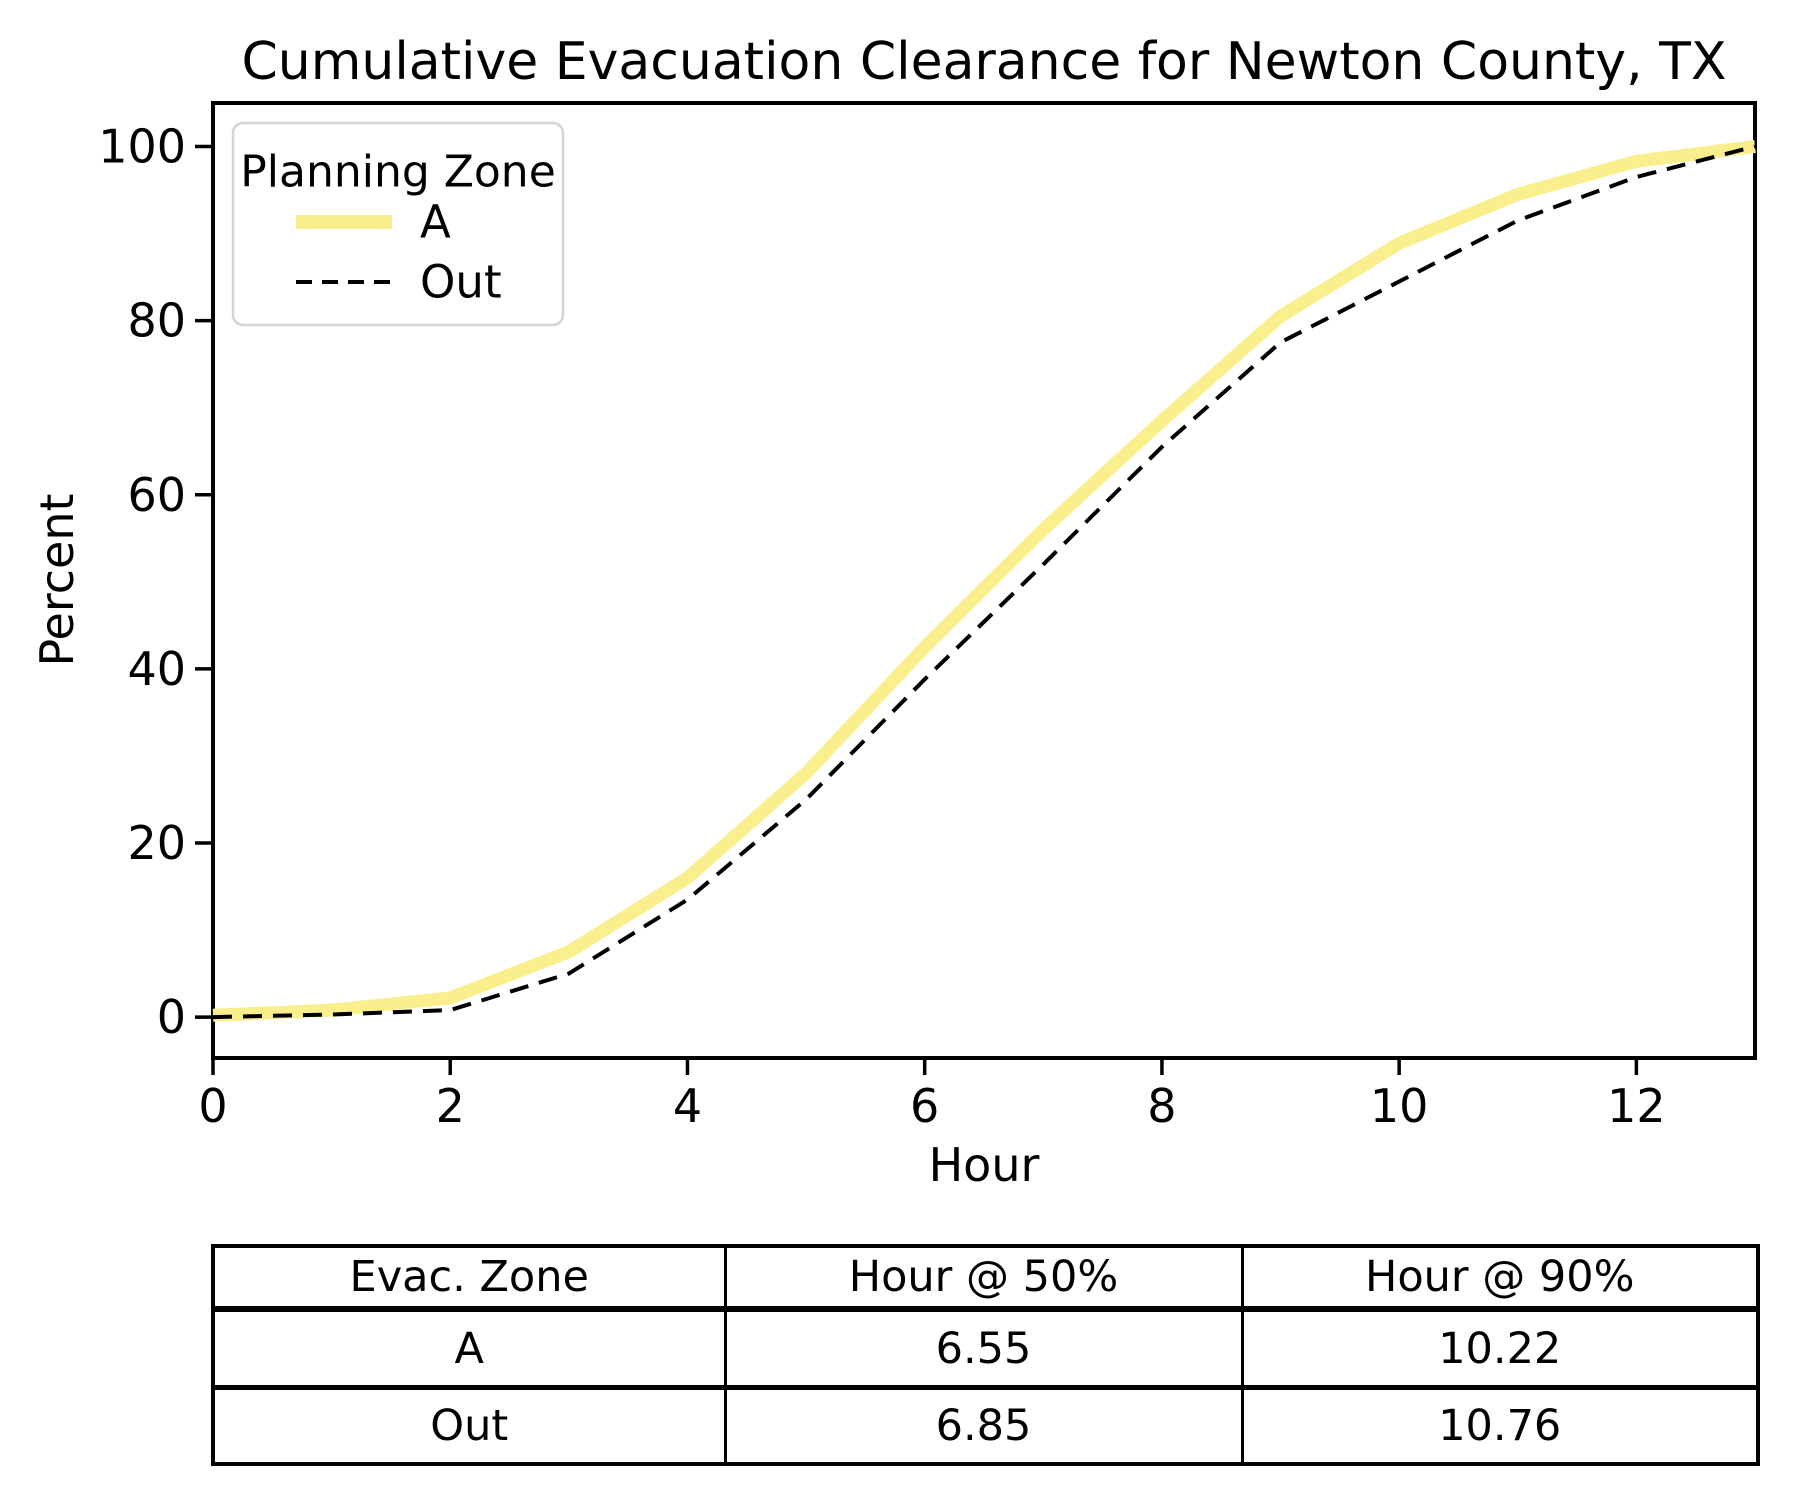 The image size is (1800, 1500). Describe the element at coordinates (142, 147) in the screenshot. I see `y-tick-label: 100` at that location.